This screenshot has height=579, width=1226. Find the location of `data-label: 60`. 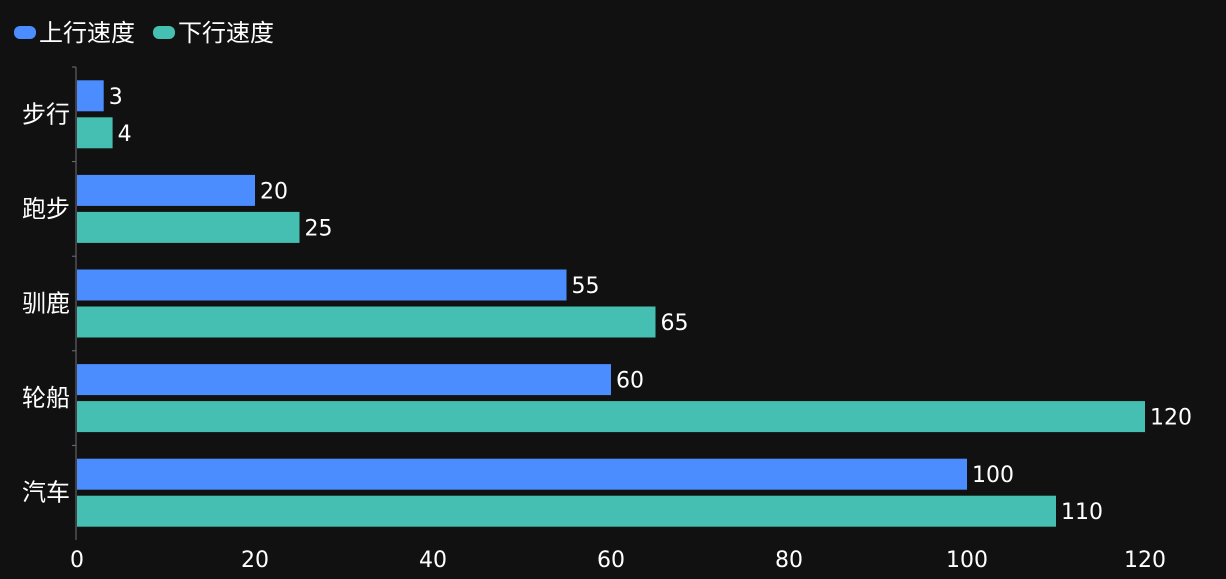

data-label: 60 is located at coordinates (630, 381).